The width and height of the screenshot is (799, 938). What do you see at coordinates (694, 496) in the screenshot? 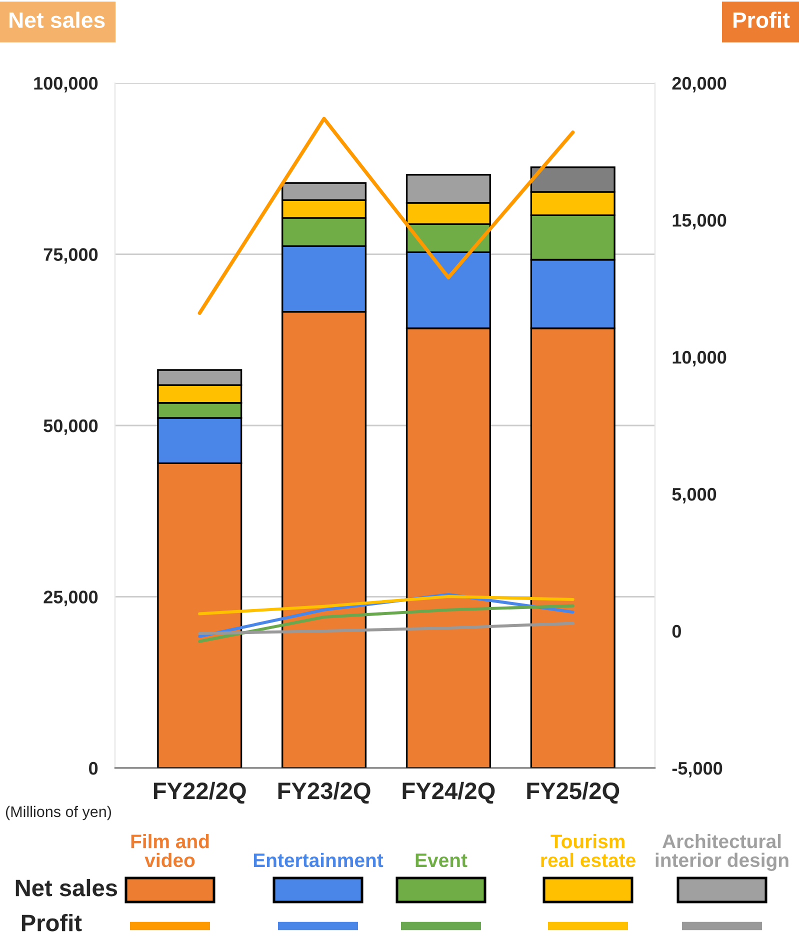
I see `y2-tick-label: 5,000` at bounding box center [694, 496].